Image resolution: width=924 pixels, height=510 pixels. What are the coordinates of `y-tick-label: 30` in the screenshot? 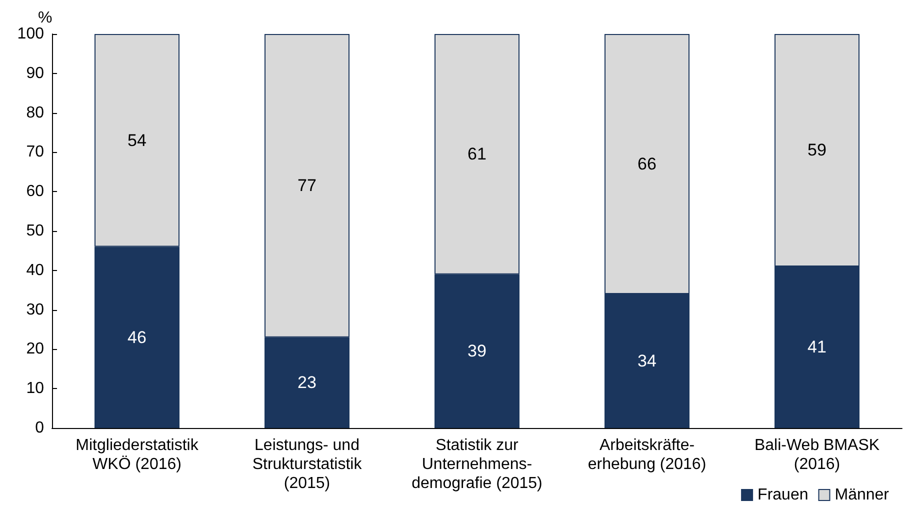 It's located at (35, 309).